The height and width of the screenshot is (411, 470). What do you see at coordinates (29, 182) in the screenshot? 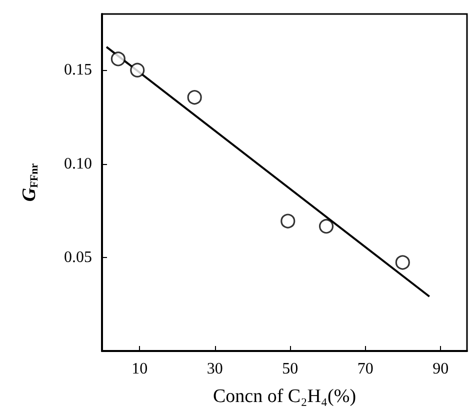
I see `y-axis-title: GFFnr` at bounding box center [29, 182].